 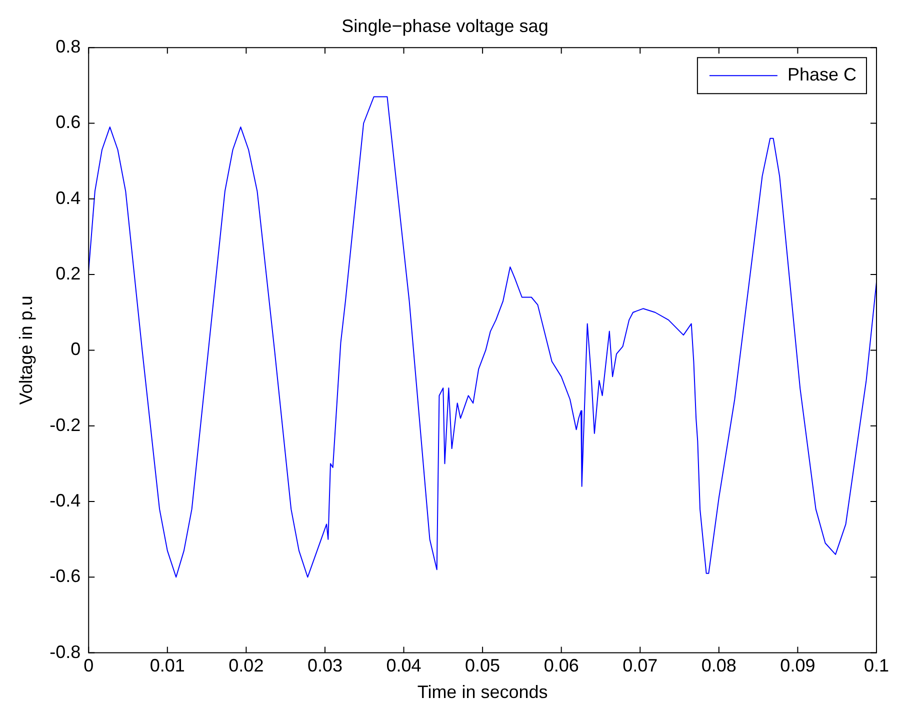 I want to click on x-tick-label: 0.01, so click(x=167, y=666).